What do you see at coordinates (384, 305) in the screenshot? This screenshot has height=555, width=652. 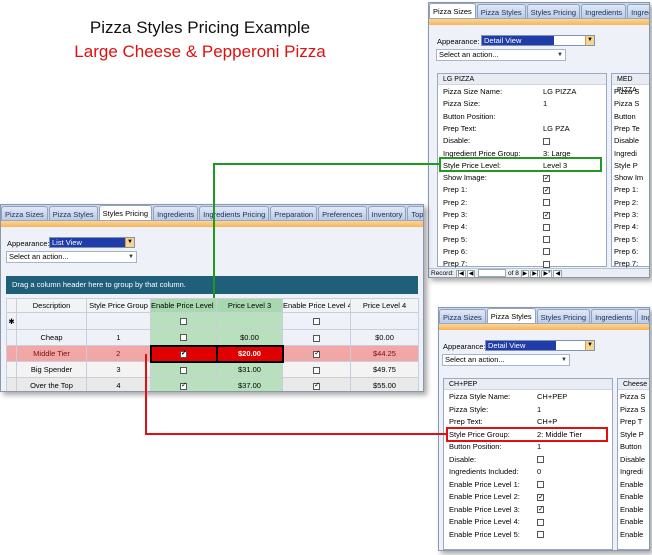 I see `col-price-level-4: Price Level 4` at bounding box center [384, 305].